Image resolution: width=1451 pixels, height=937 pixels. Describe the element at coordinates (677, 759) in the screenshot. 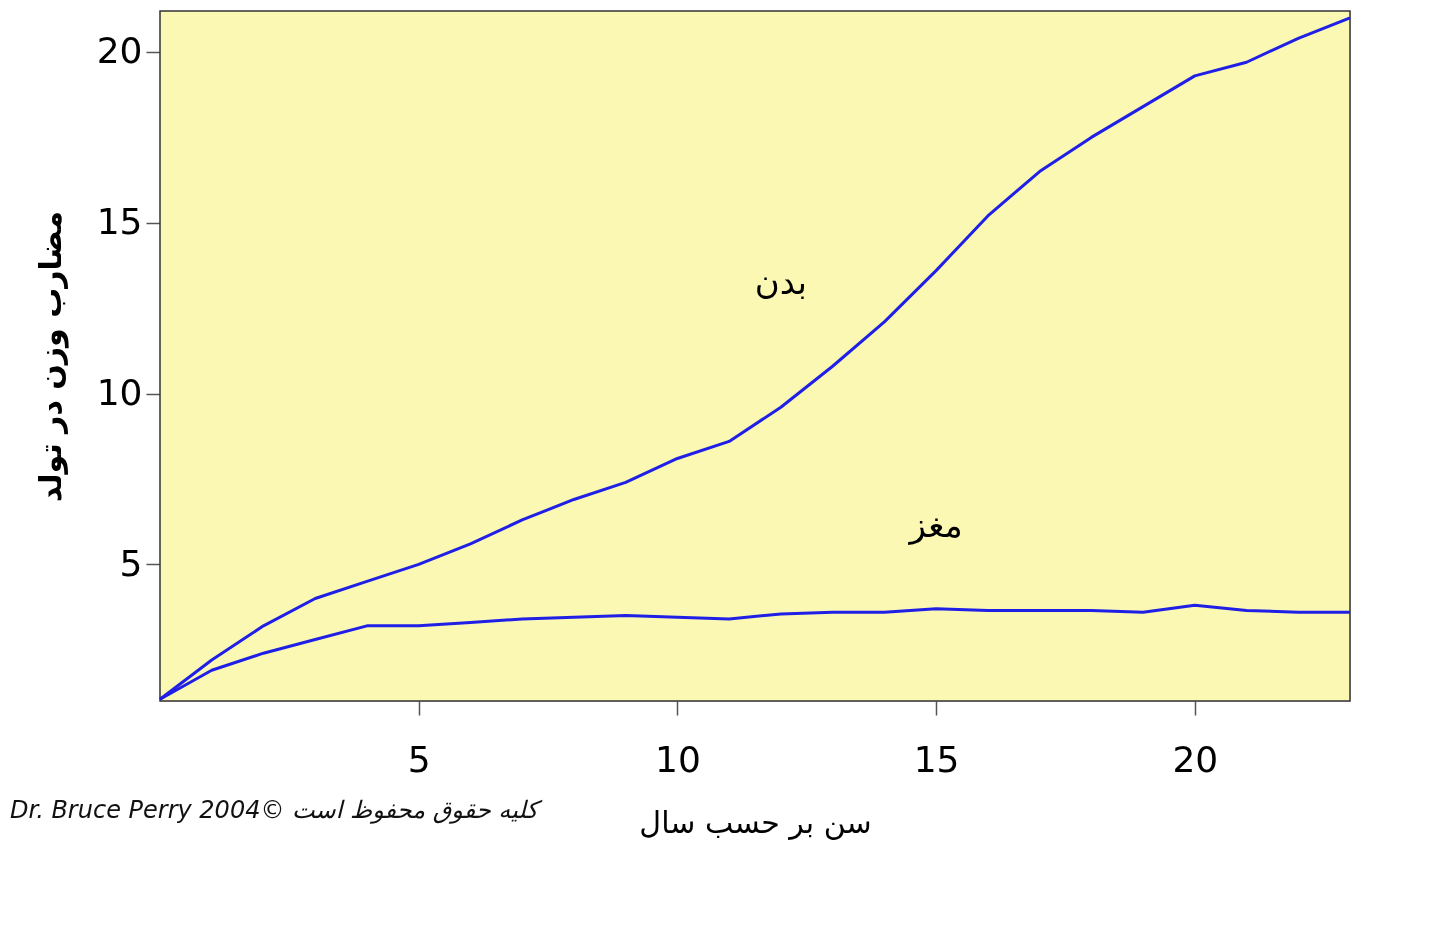

I see `x-tick-label: 10` at that location.